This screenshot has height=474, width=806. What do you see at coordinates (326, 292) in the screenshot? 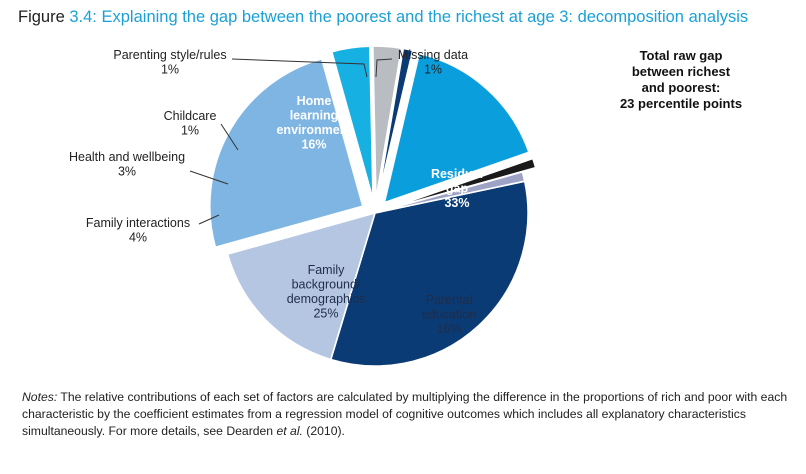
I see `slice-label-background: Family background/demographics 25%` at bounding box center [326, 292].